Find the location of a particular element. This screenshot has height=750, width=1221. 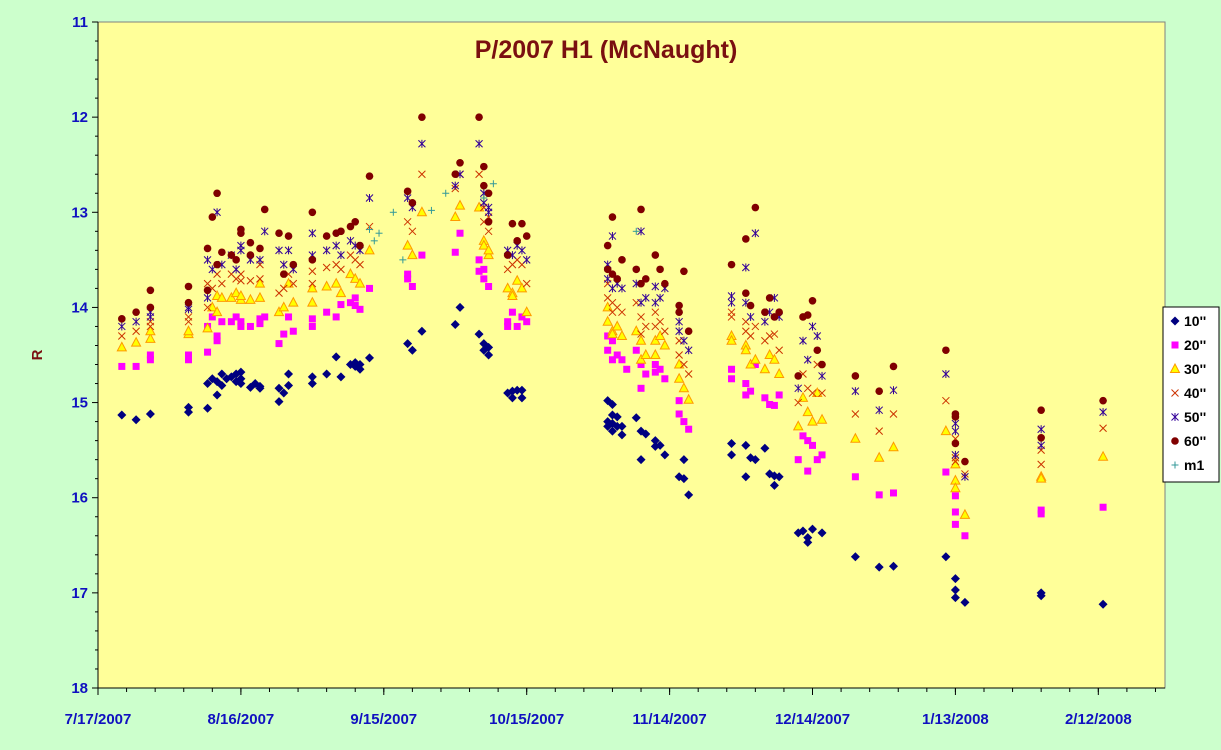

legend-marker is located at coordinates (1175, 441).